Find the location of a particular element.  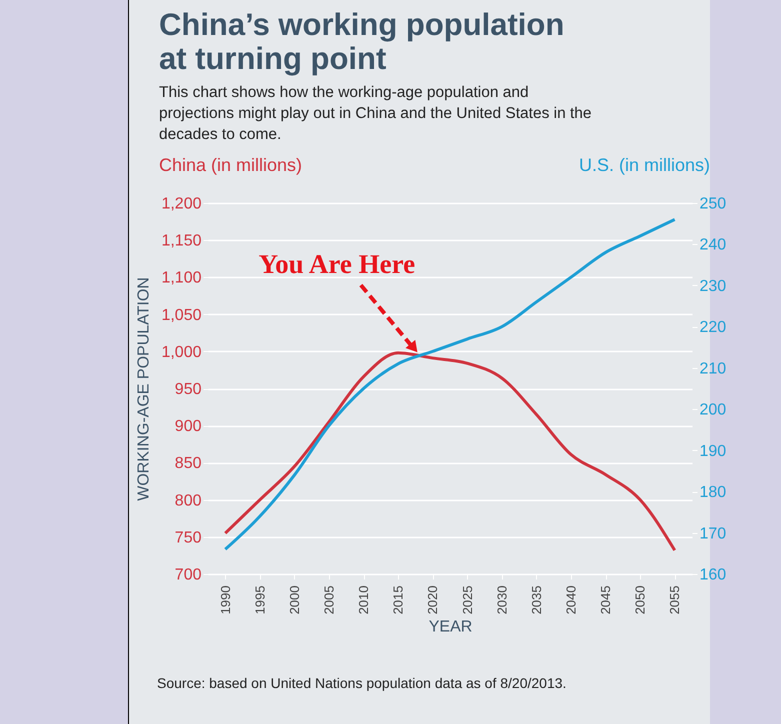

text: China (in millions) is located at coordinates (230, 165).